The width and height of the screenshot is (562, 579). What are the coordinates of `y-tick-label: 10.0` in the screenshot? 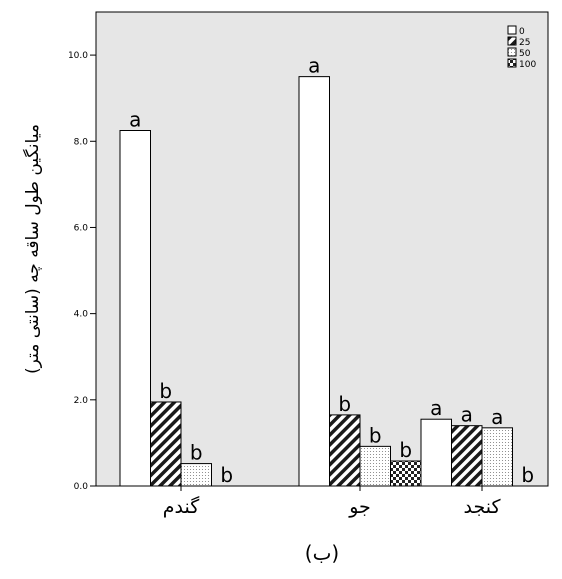 It's located at (78, 56).